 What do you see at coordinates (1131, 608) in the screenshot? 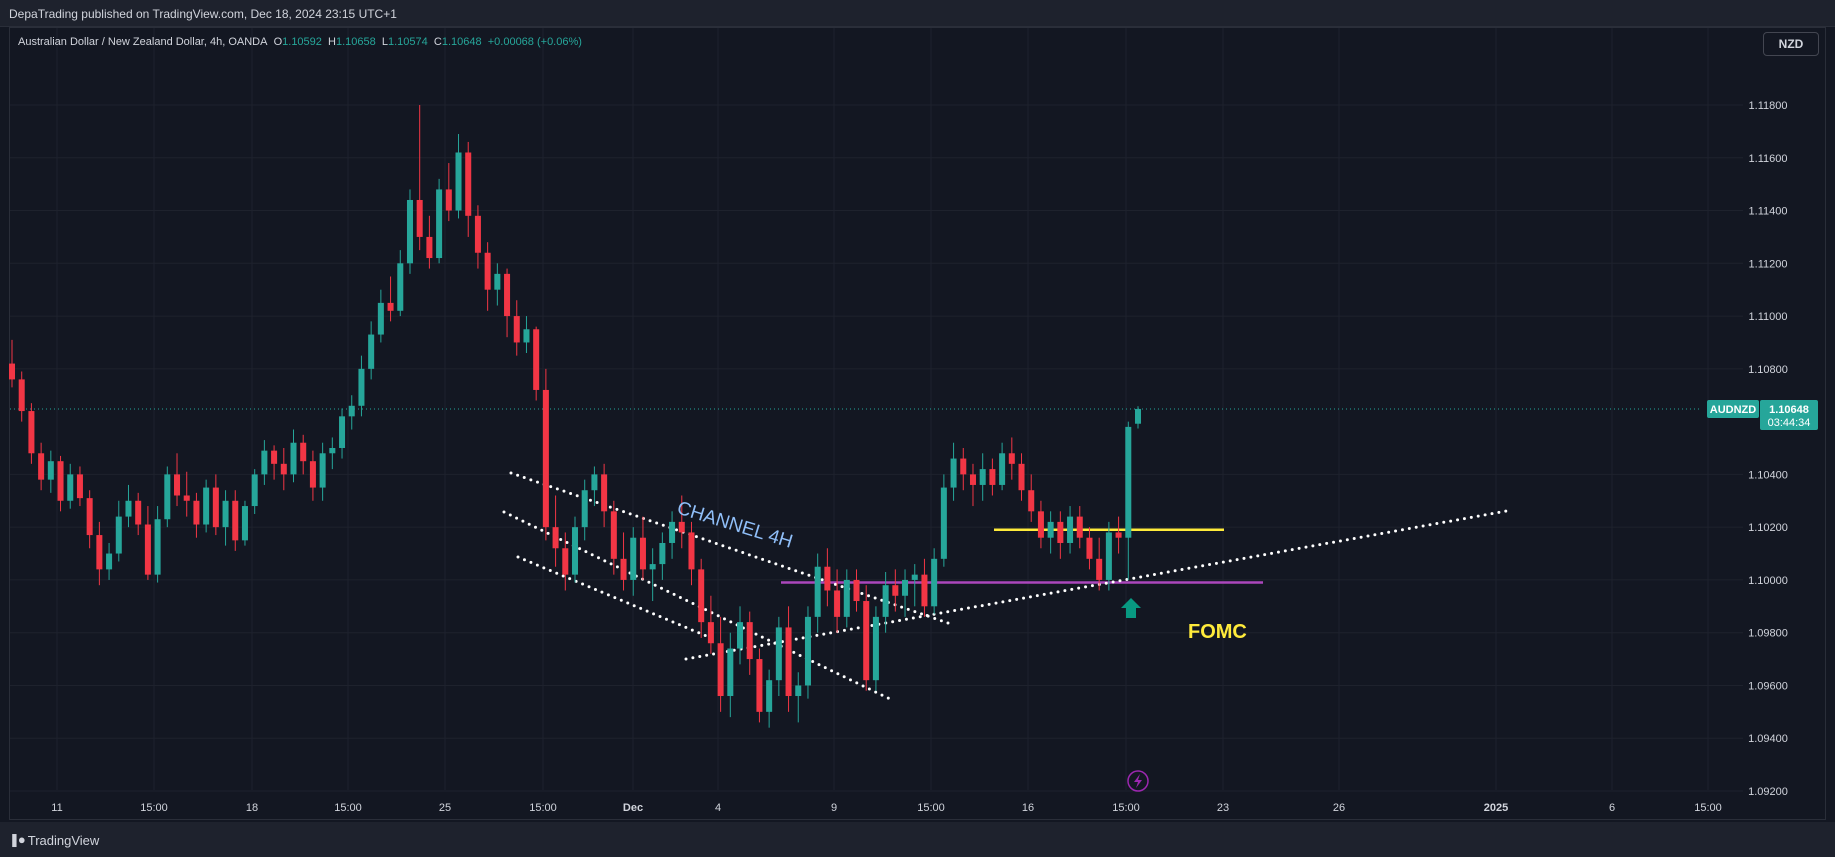
I see `arrow-up-icon` at bounding box center [1131, 608].